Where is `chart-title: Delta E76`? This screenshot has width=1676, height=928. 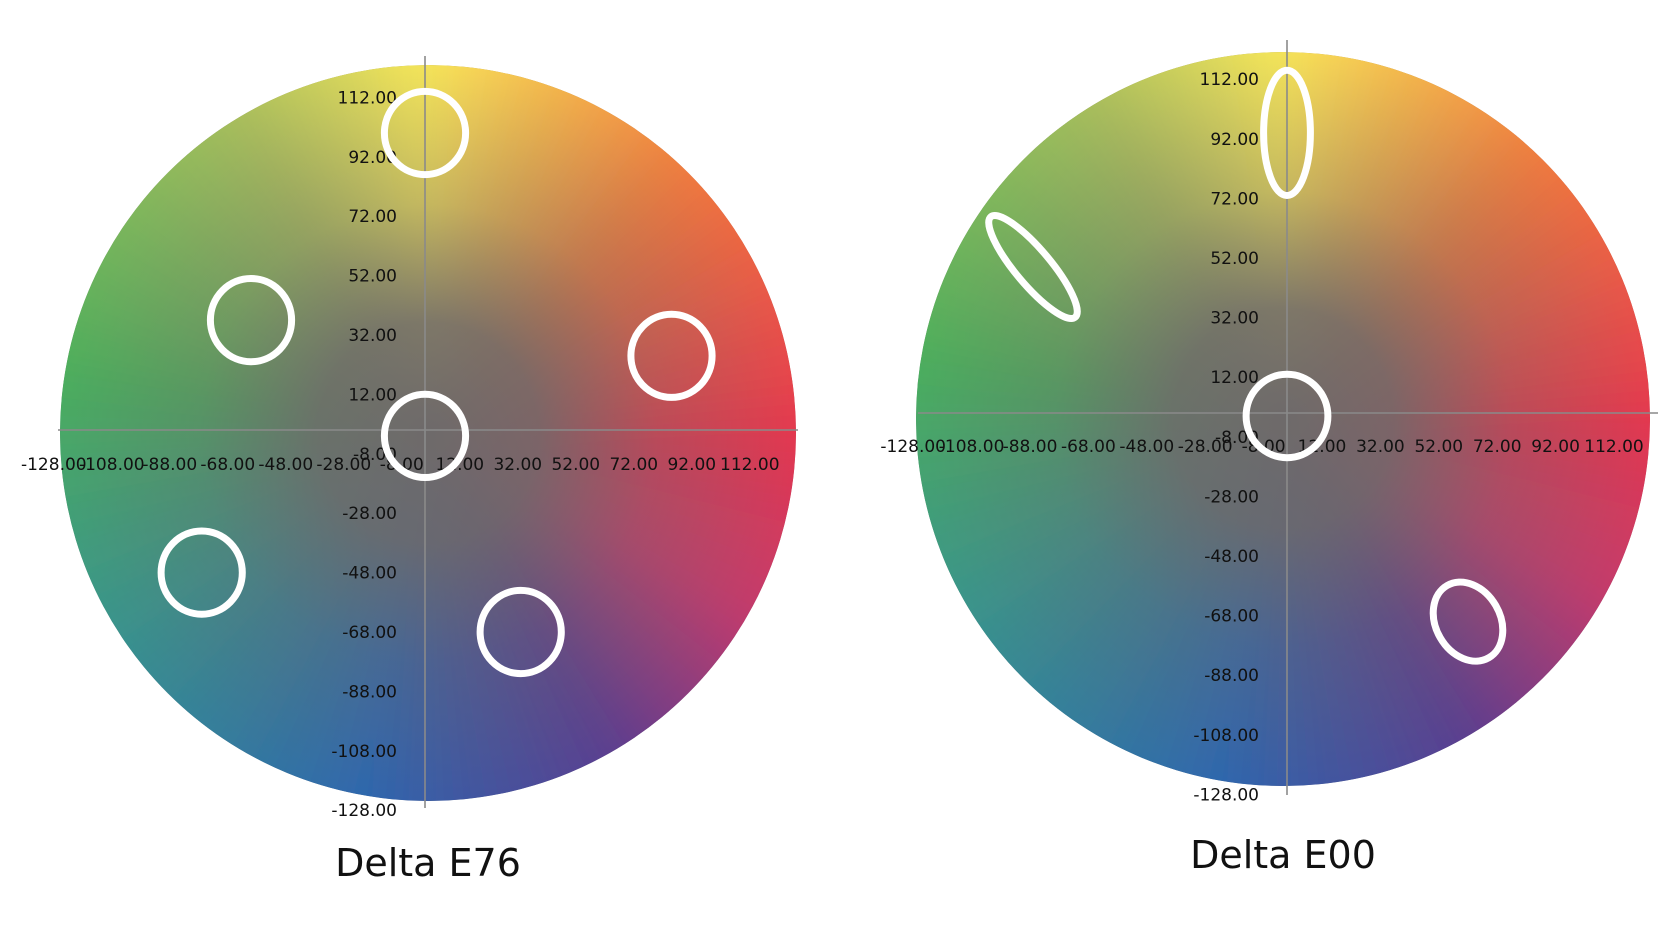 chart-title: Delta E76 is located at coordinates (428, 863).